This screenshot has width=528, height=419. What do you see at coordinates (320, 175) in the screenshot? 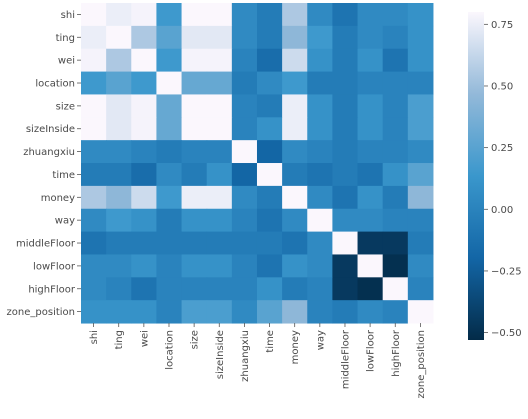
I see `heatmap-cell-time-way` at bounding box center [320, 175].